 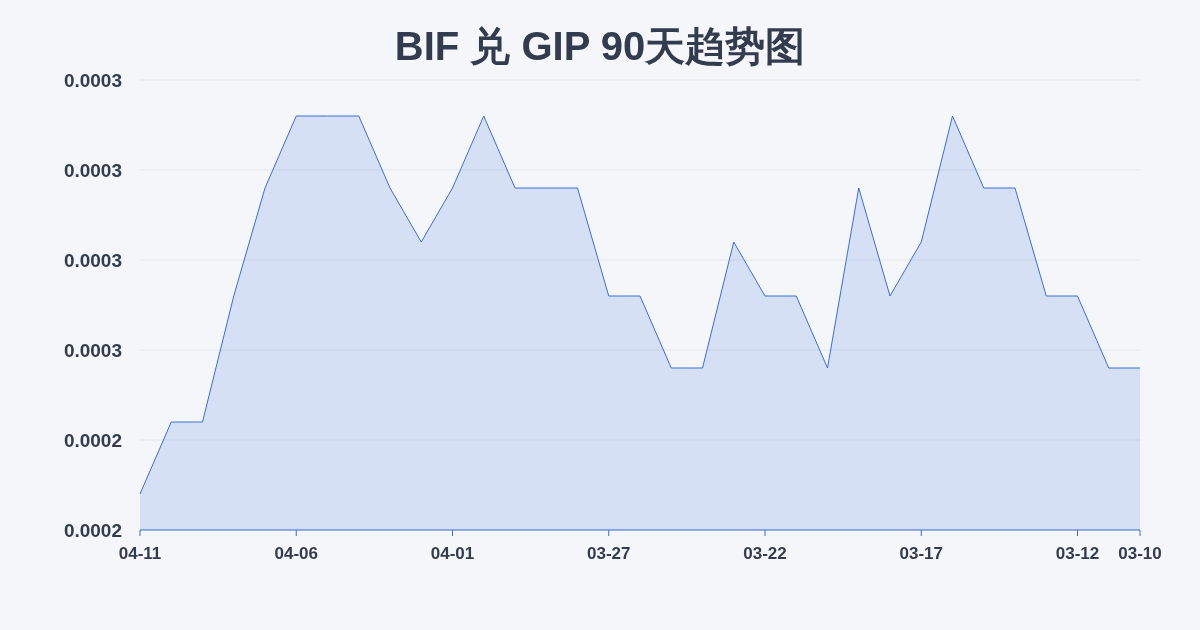 I want to click on x-tick-label: 03-12, so click(x=1077, y=553).